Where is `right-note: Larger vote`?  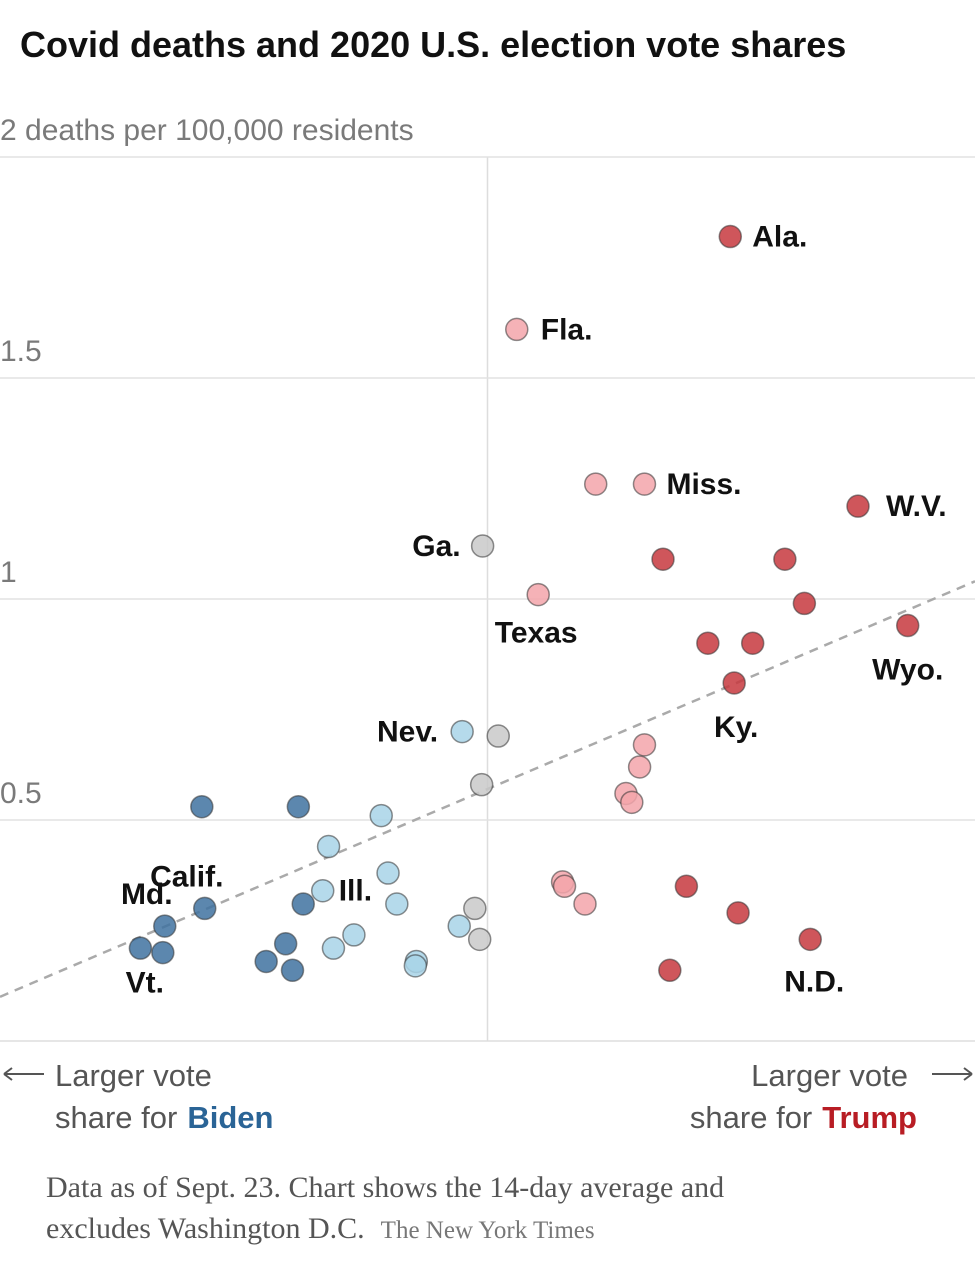
right-note: Larger vote is located at coordinates (829, 1075).